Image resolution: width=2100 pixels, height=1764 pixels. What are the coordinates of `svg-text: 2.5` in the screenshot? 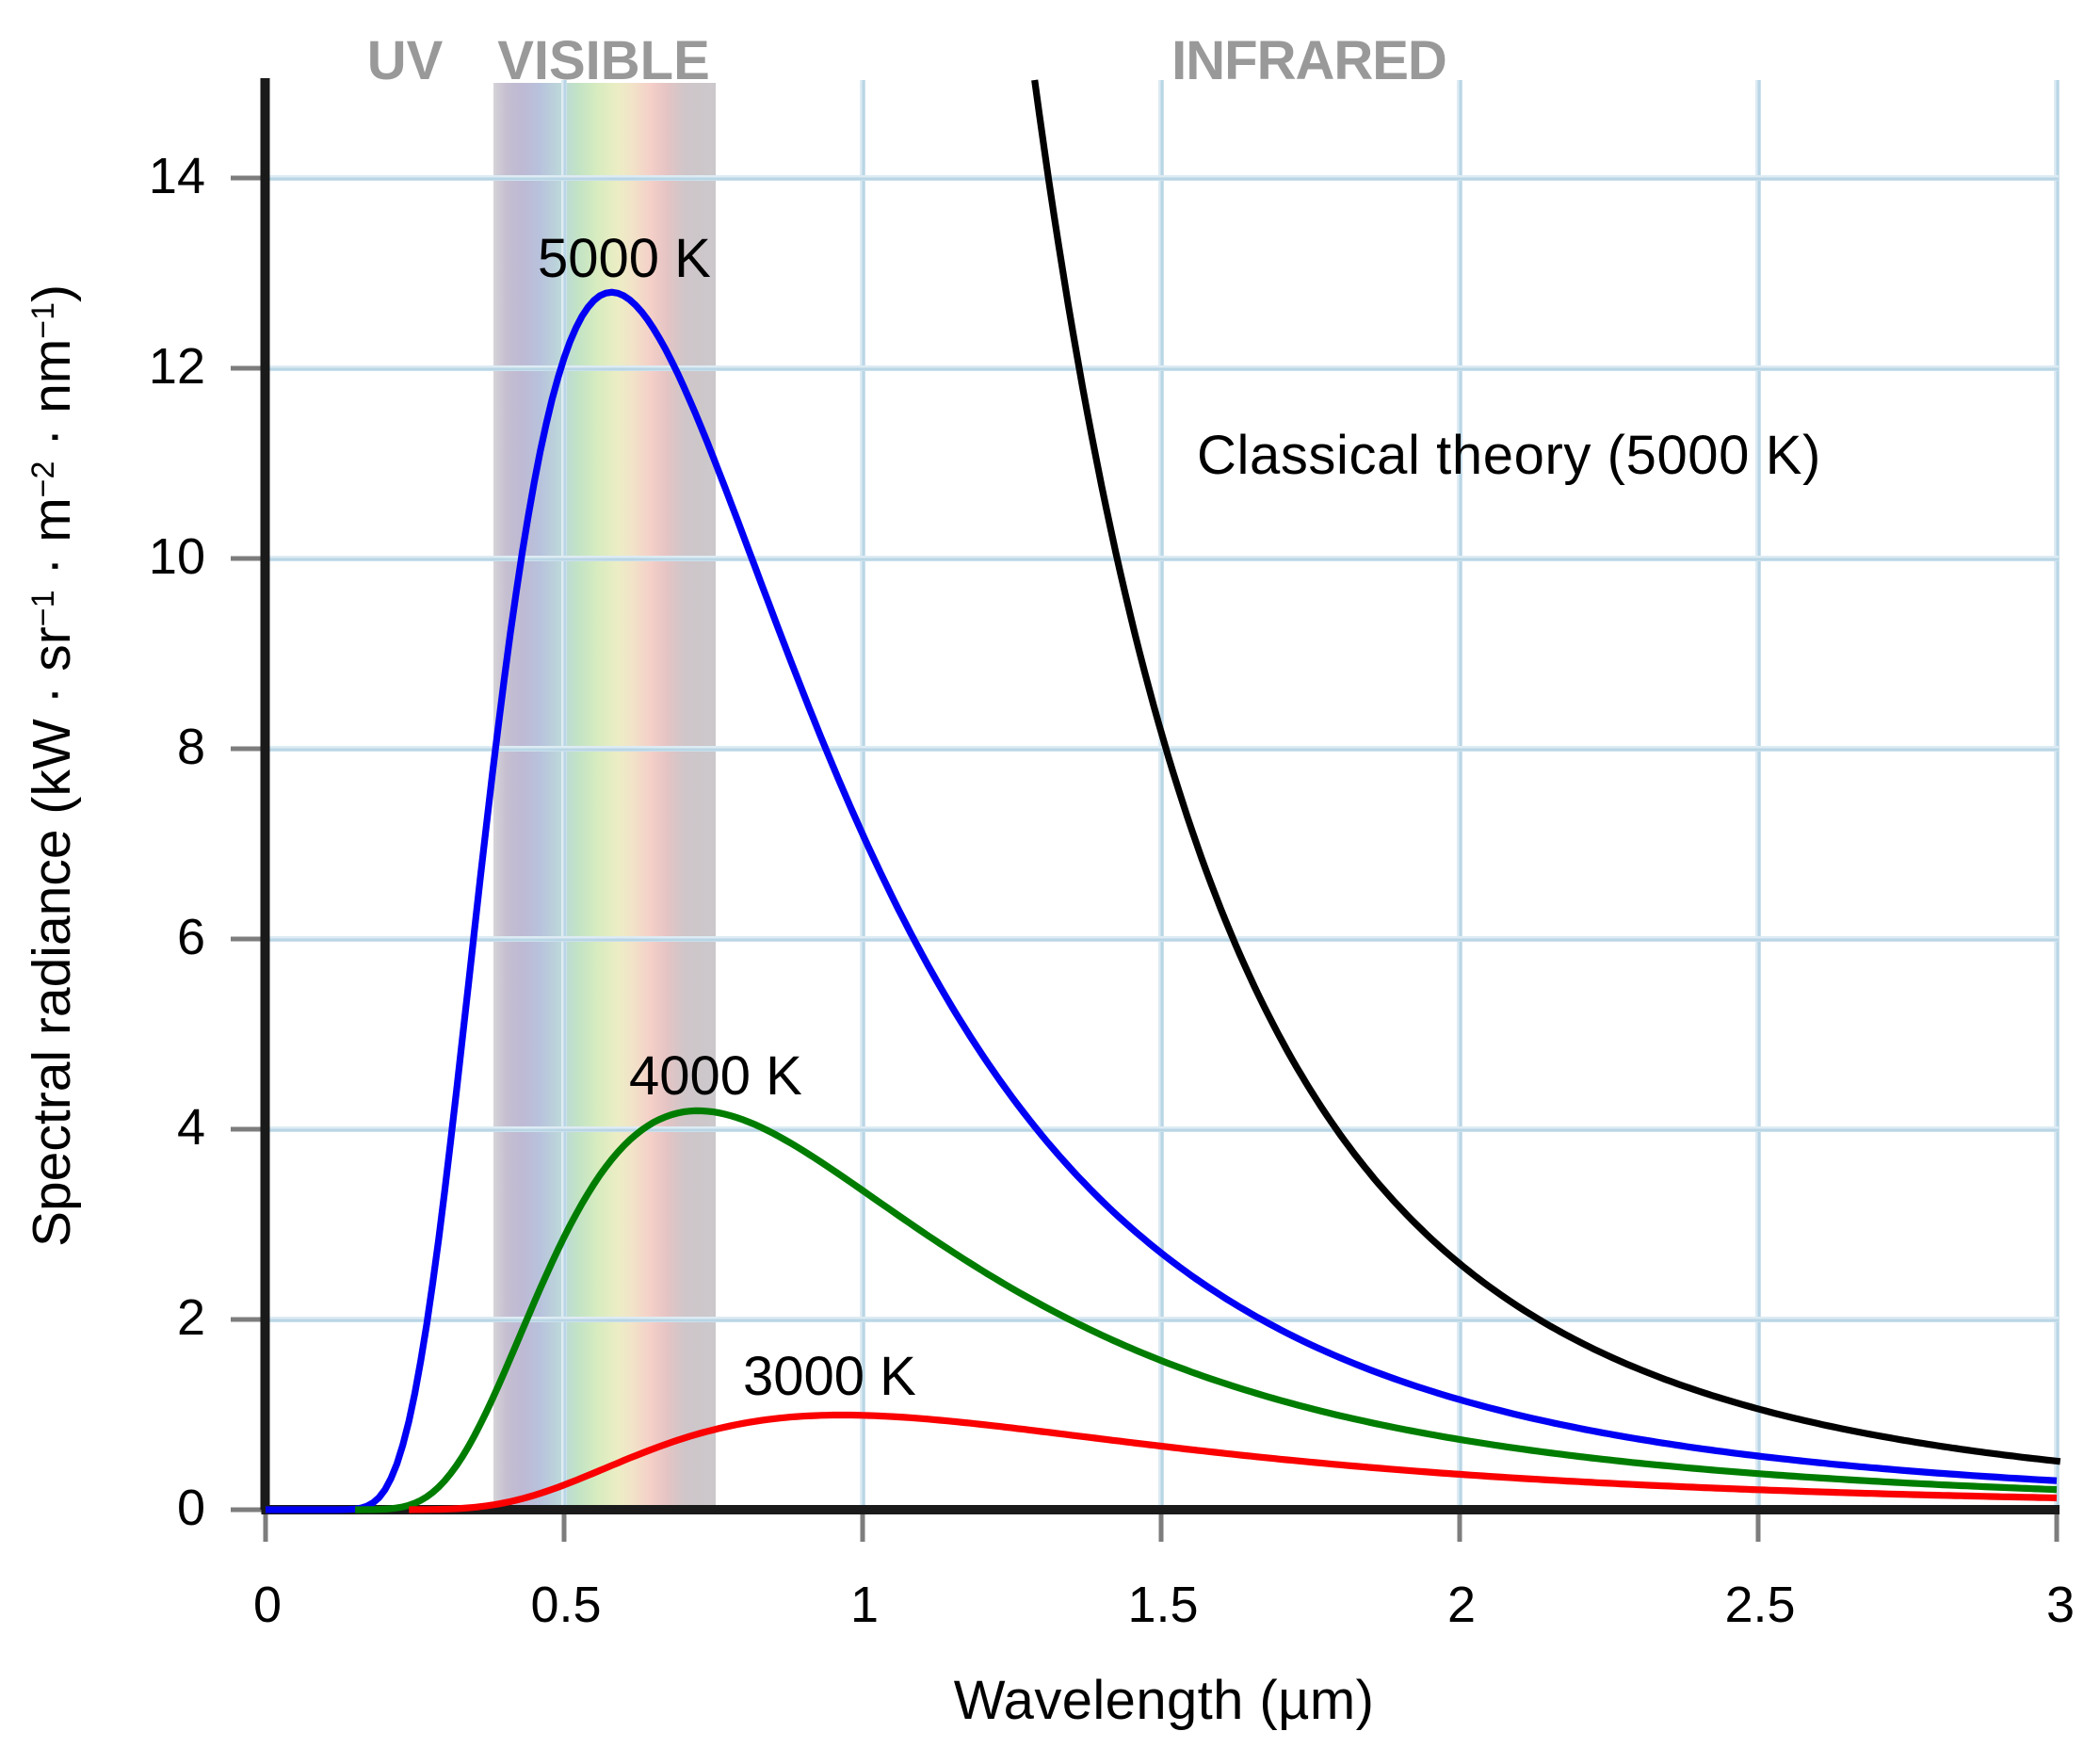 It's located at (1759, 1605).